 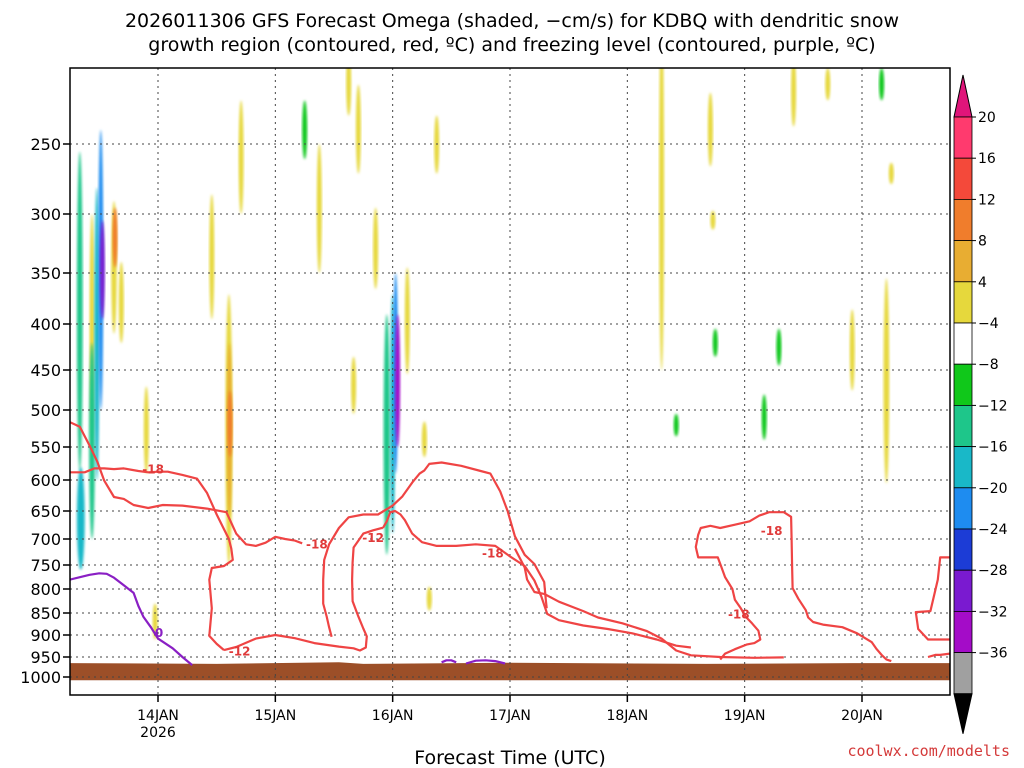 I want to click on colorbar-label-11: −28, so click(x=993, y=571).